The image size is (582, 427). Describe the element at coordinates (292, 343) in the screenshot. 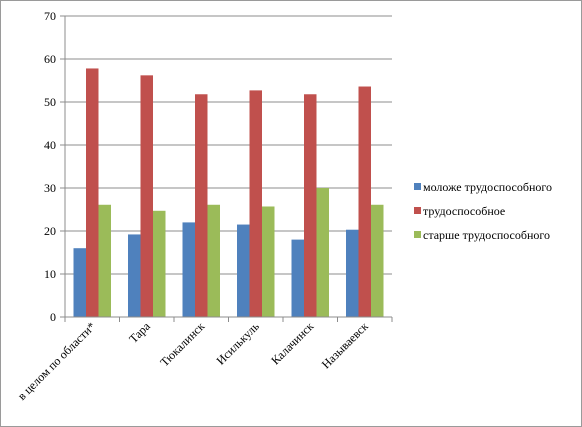

I see `x-tick-label: Калачинск` at that location.